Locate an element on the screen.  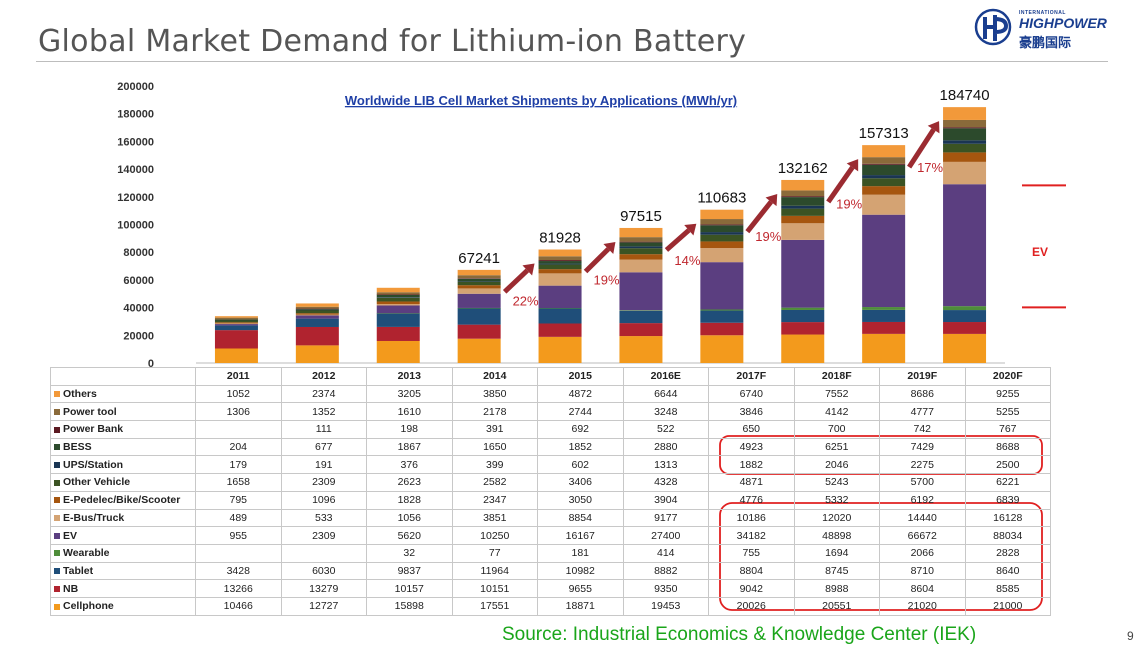
bar-total-label: 67241 is located at coordinates (479, 258).